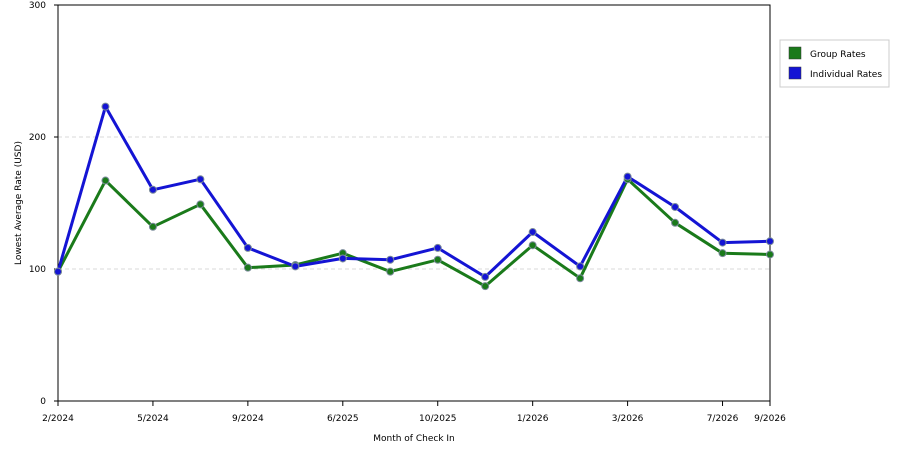 The image size is (900, 450). What do you see at coordinates (37, 138) in the screenshot?
I see `y-tick-label: 200` at bounding box center [37, 138].